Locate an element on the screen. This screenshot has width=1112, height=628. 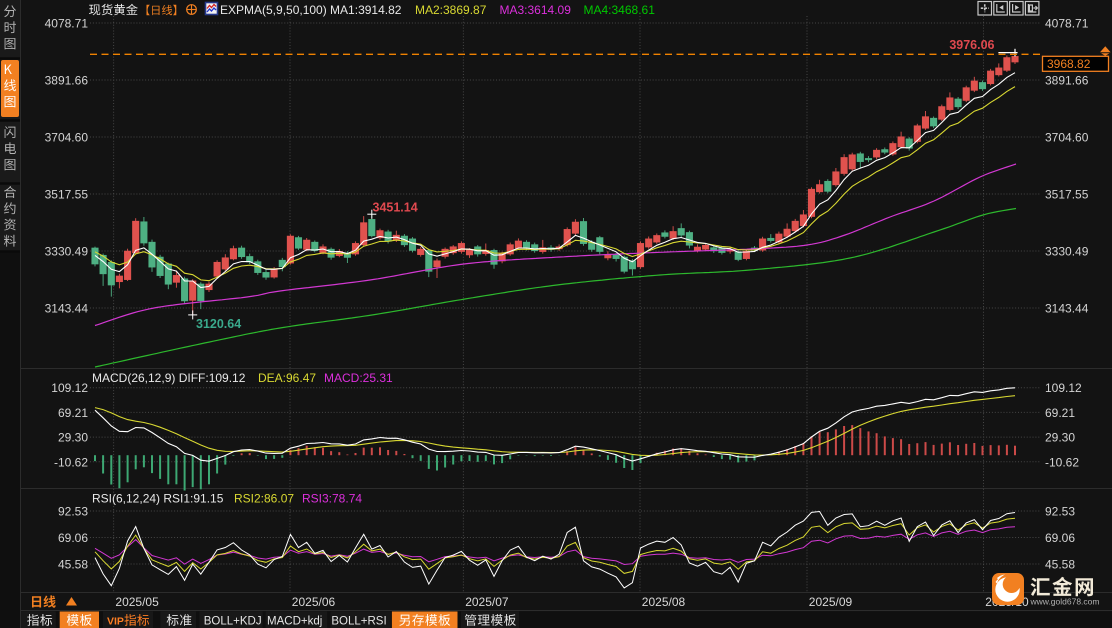
svg-text: 3968.82 is located at coordinates (1069, 64).